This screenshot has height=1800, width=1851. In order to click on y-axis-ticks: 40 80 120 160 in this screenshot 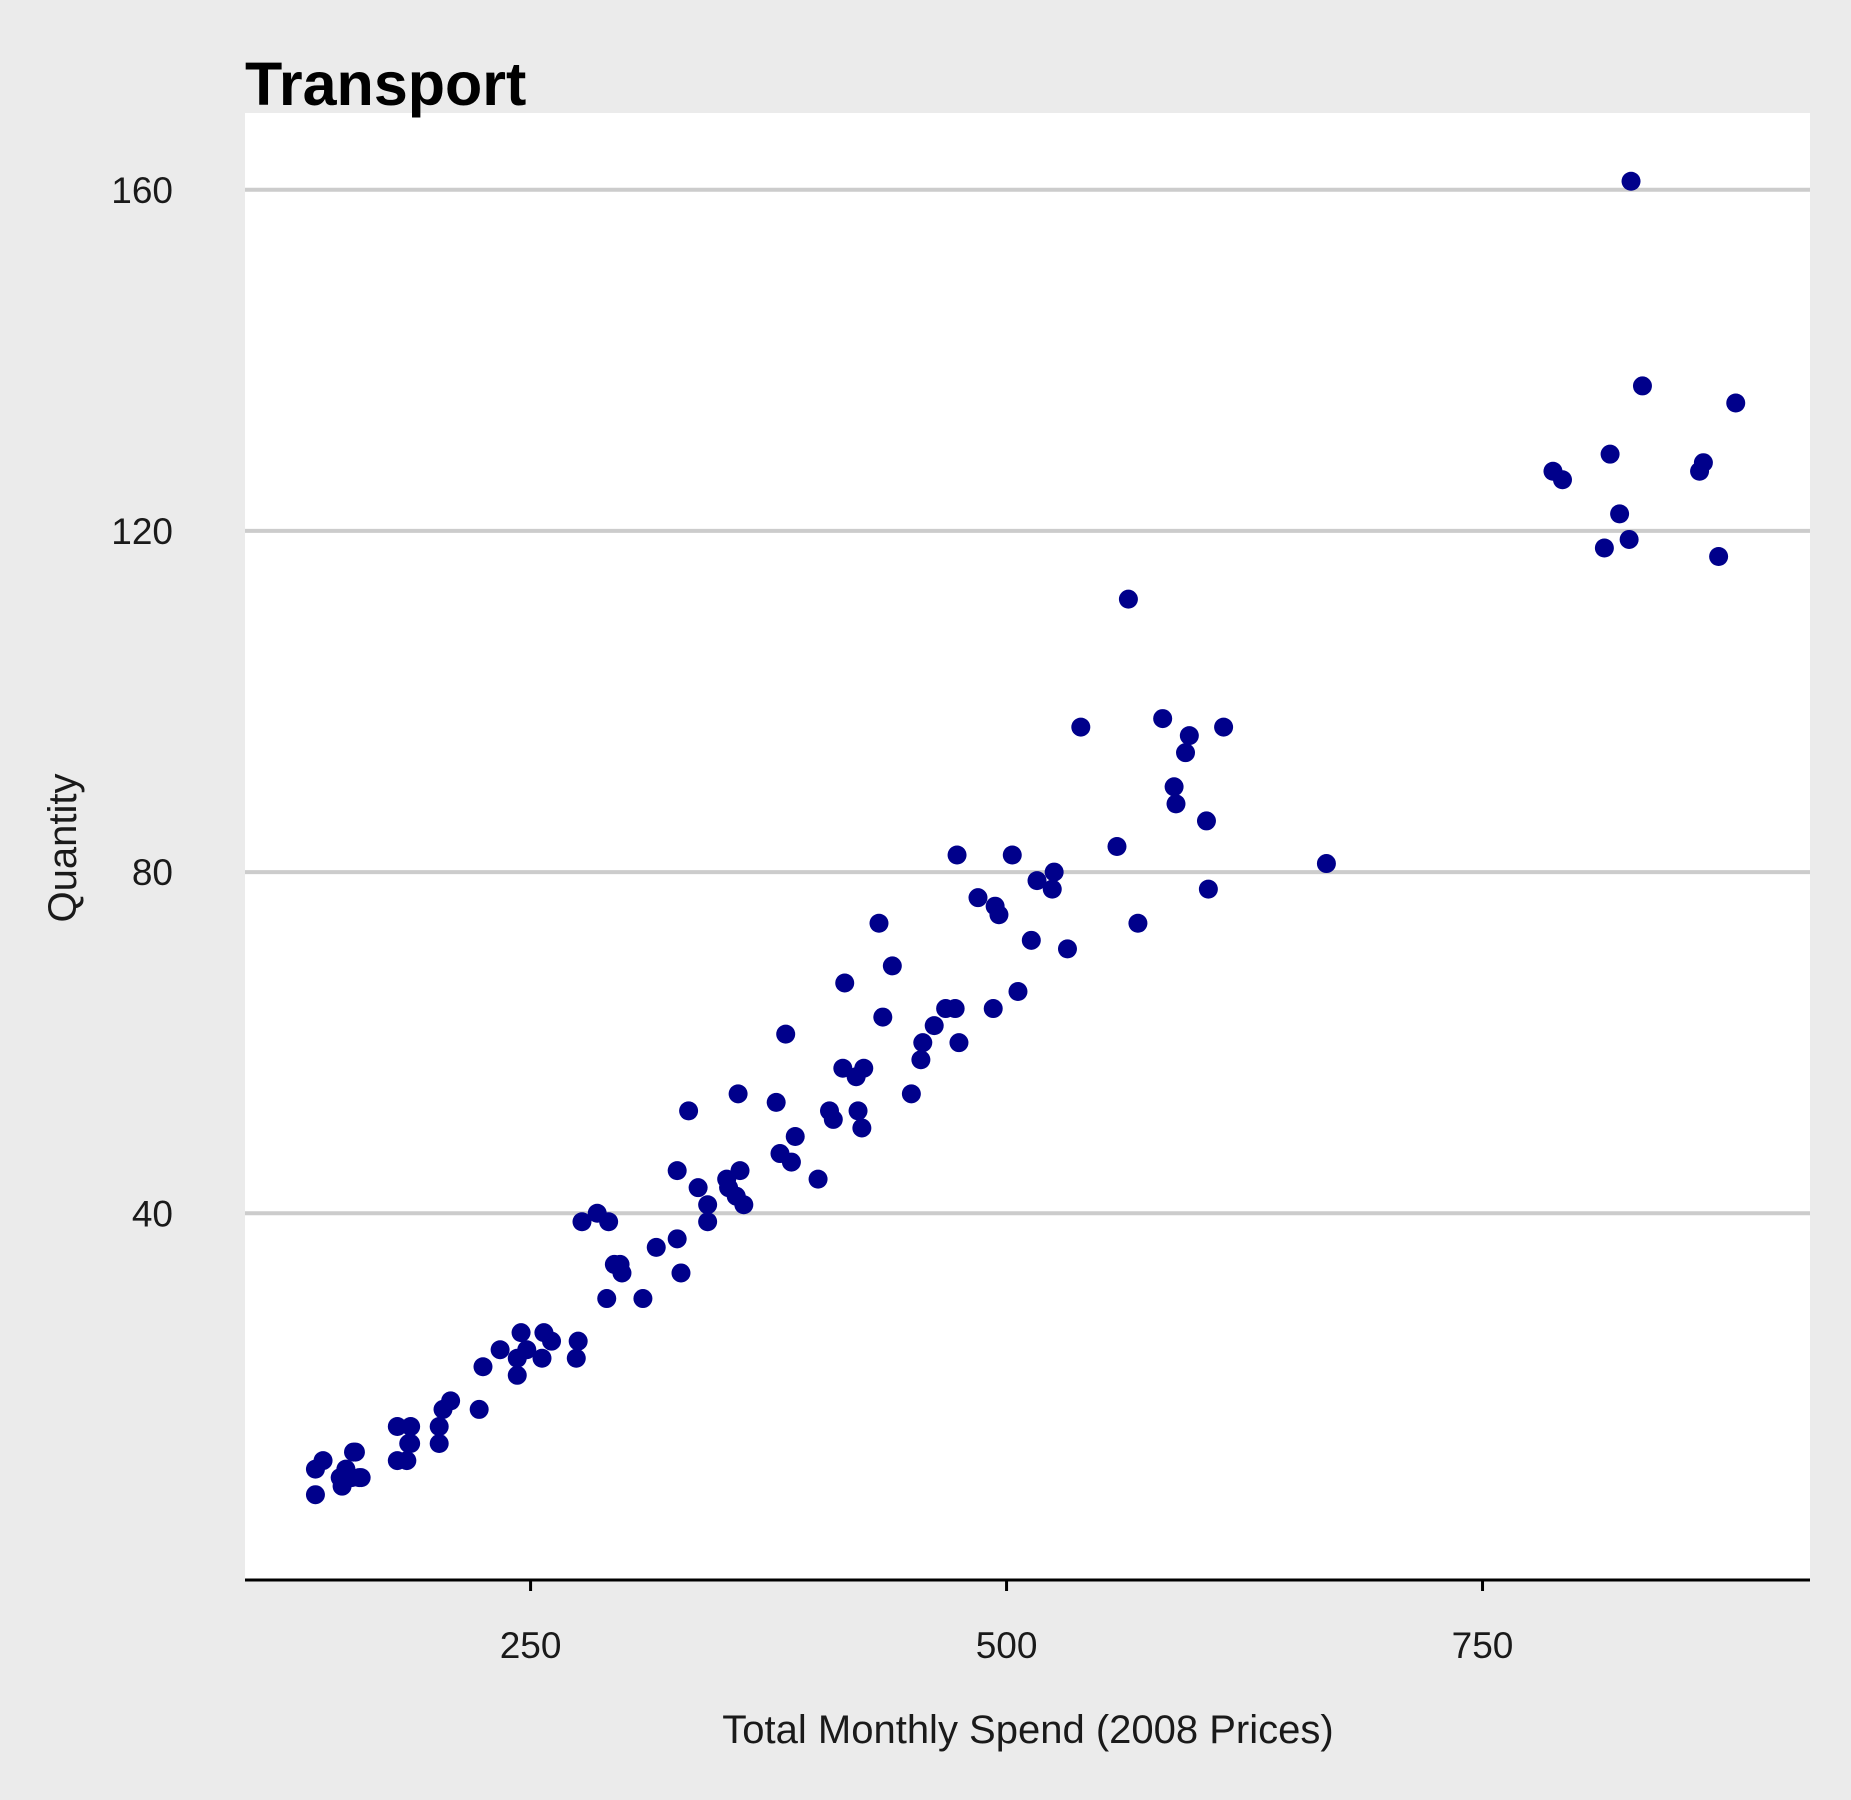, I will do `click(142, 702)`.